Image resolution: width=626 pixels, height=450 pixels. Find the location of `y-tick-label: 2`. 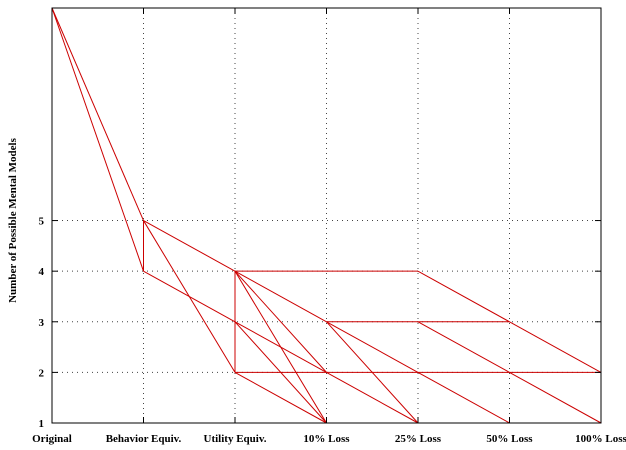

y-tick-label: 2 is located at coordinates (42, 373).